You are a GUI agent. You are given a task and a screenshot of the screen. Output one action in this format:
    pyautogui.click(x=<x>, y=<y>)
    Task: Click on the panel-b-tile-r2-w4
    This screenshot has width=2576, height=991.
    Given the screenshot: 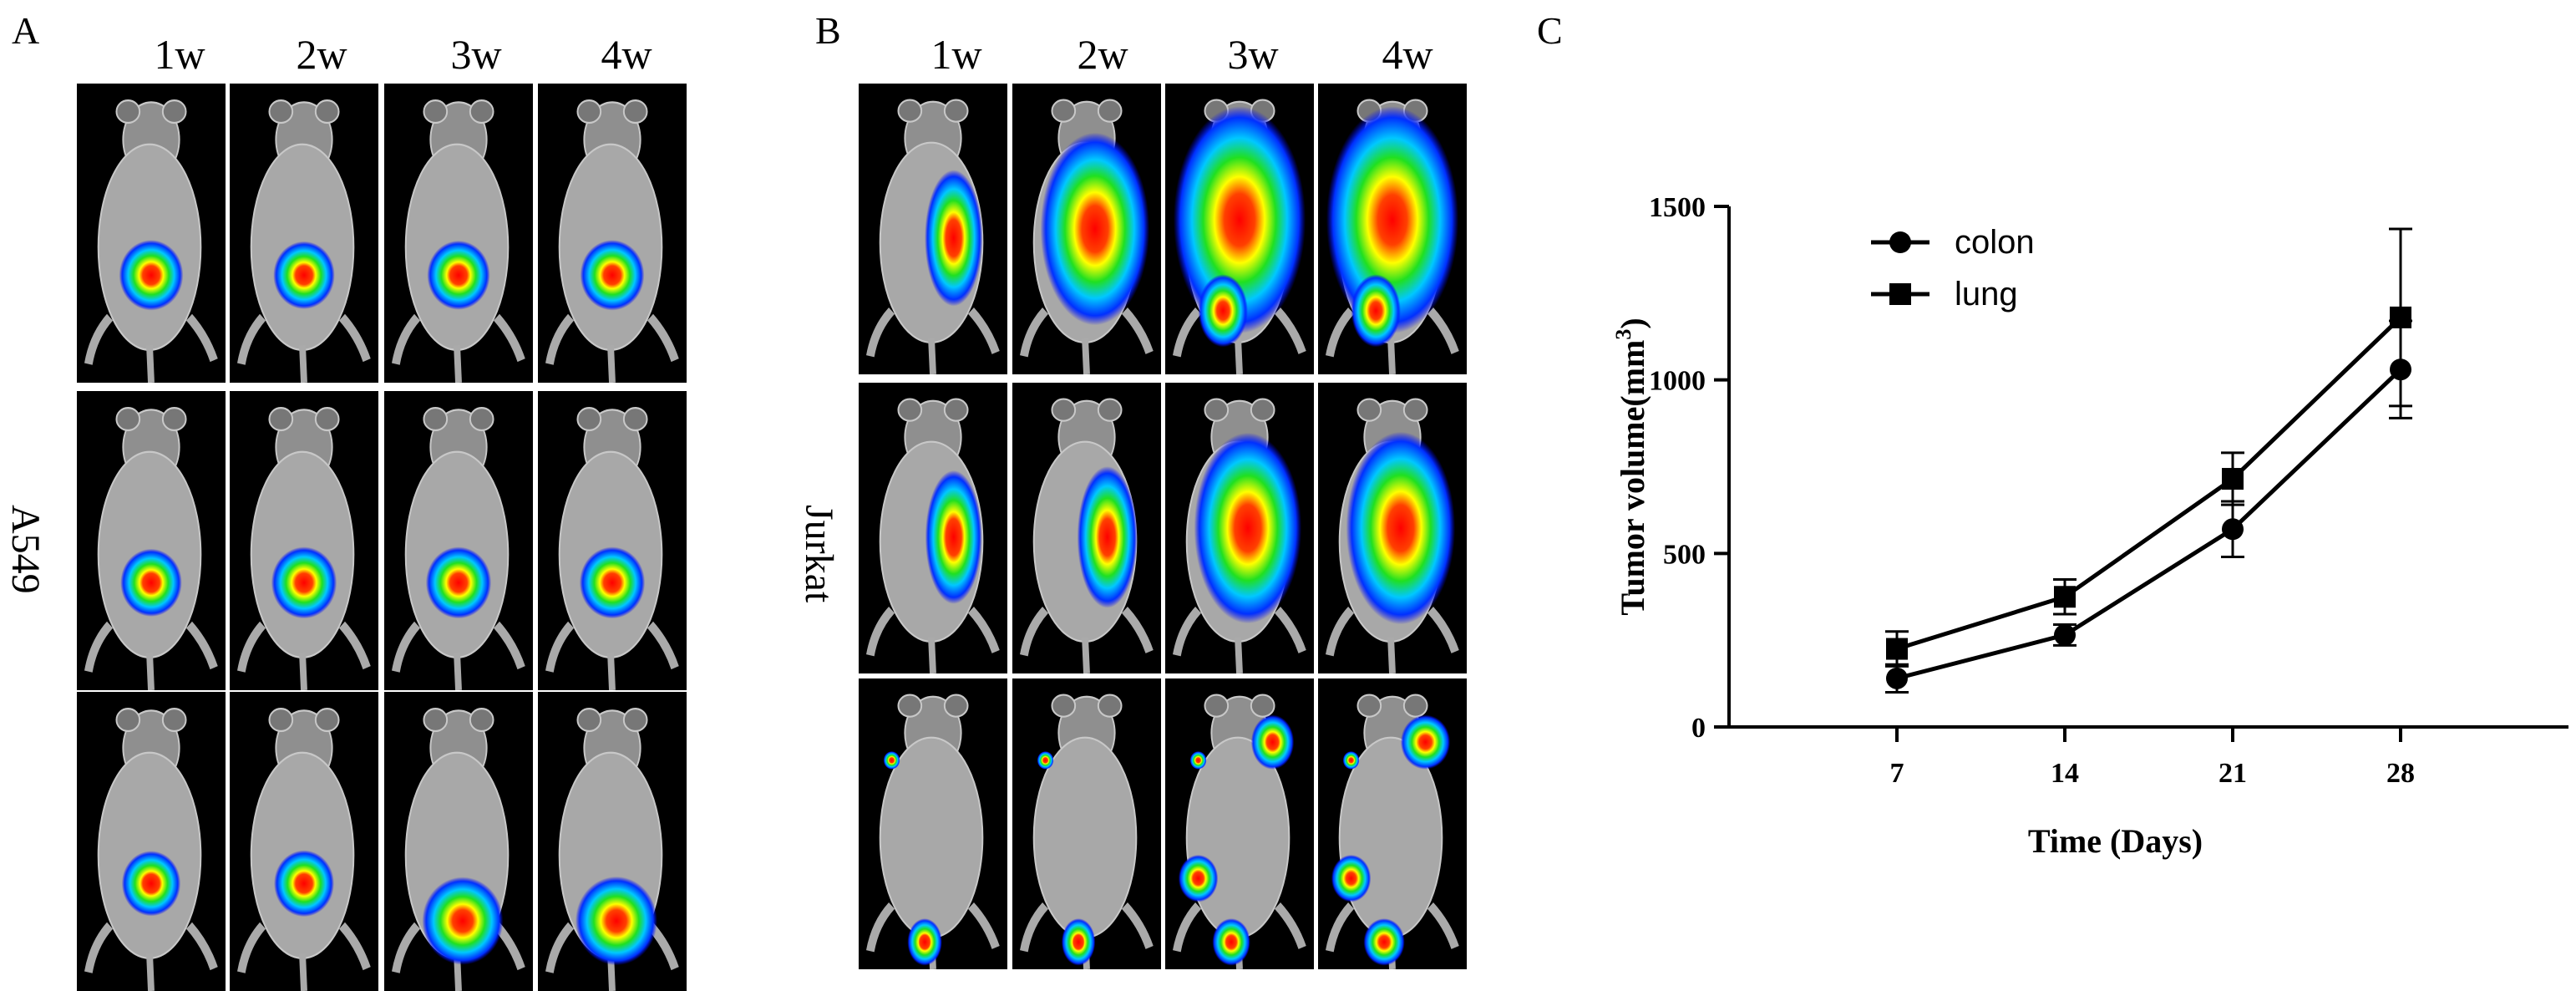 What is the action you would take?
    pyautogui.click(x=1392, y=528)
    